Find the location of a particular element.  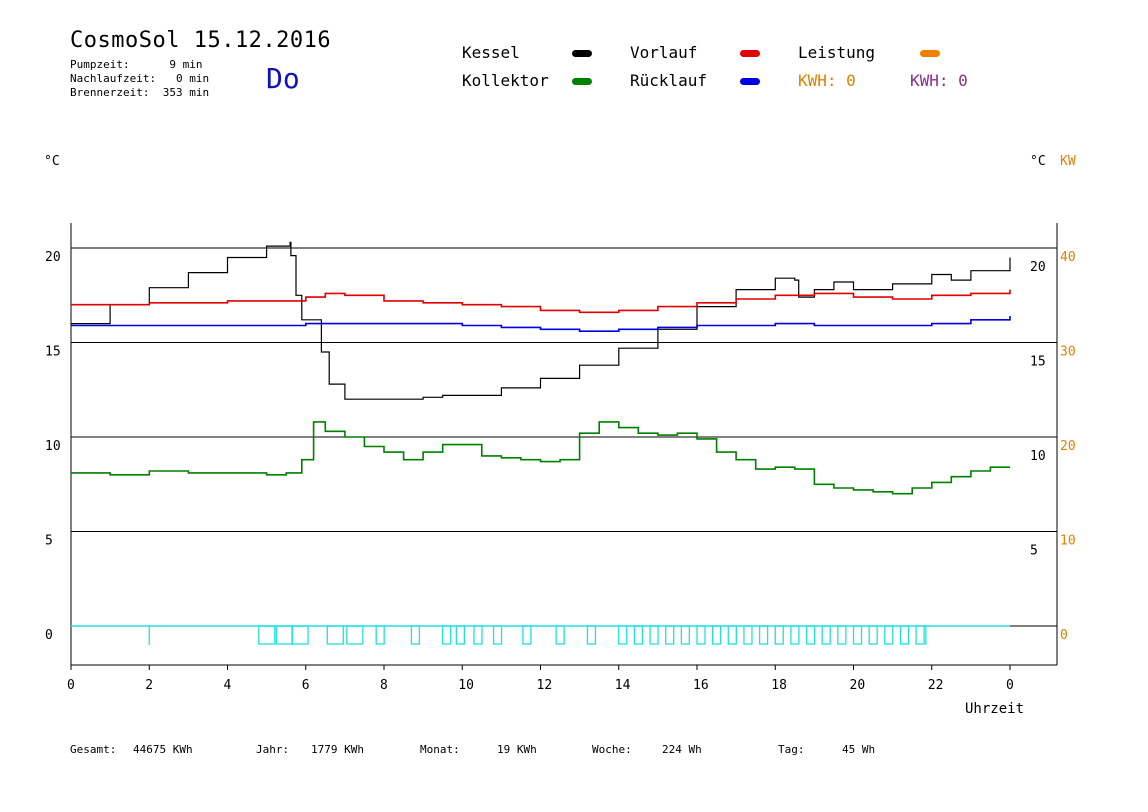

left-tick-label: 0 is located at coordinates (49, 635).